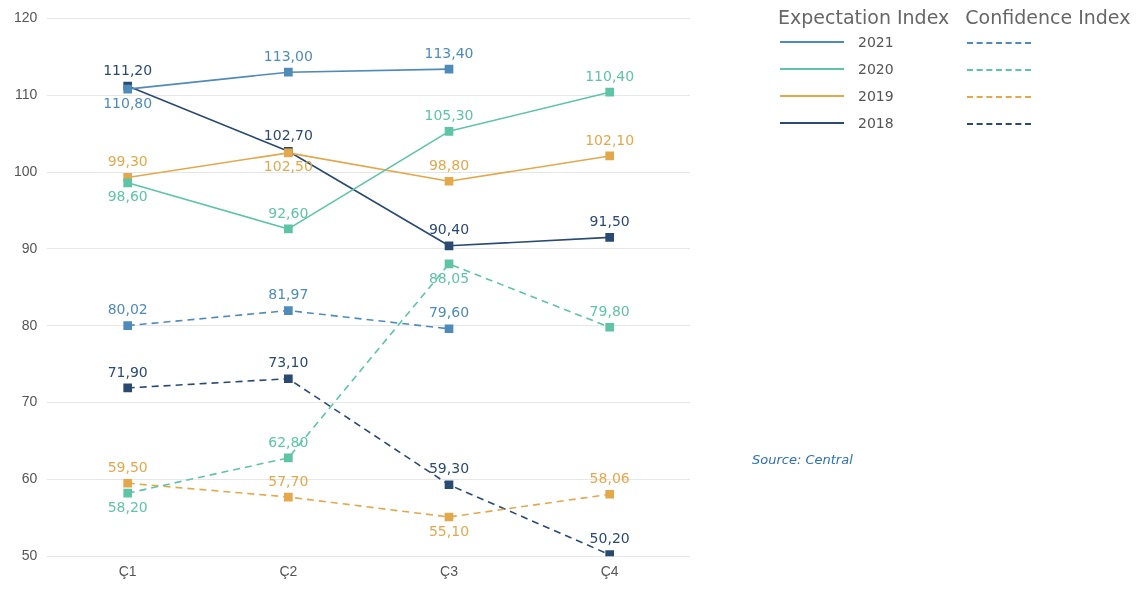 The image size is (1144, 593). What do you see at coordinates (449, 530) in the screenshot?
I see `data-label: 55,10` at bounding box center [449, 530].